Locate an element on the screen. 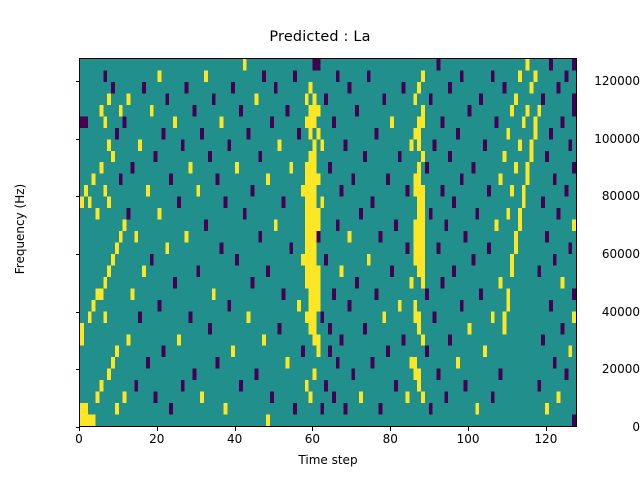  x-tick-label: 60 is located at coordinates (312, 439).